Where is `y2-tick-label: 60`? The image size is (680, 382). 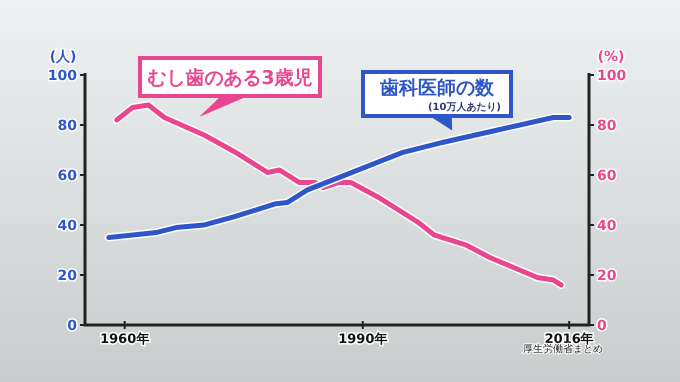 y2-tick-label: 60 is located at coordinates (607, 176).